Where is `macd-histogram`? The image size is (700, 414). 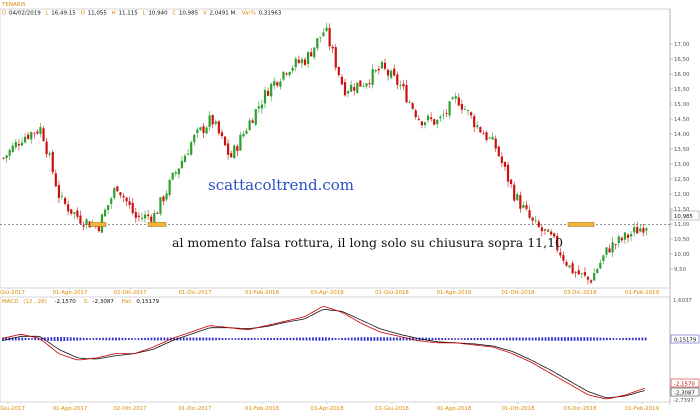
macd-histogram is located at coordinates (324, 339).